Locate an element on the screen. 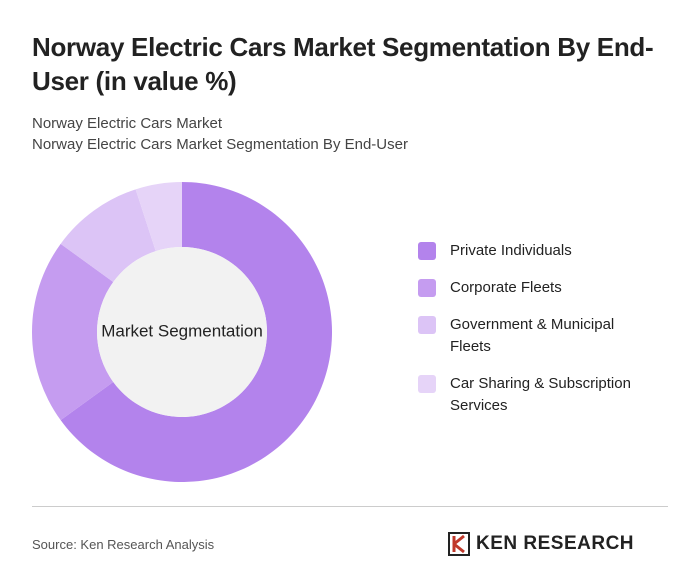 This screenshot has width=700, height=580. legend-item: Car Sharing & Subscription Services is located at coordinates (538, 395).